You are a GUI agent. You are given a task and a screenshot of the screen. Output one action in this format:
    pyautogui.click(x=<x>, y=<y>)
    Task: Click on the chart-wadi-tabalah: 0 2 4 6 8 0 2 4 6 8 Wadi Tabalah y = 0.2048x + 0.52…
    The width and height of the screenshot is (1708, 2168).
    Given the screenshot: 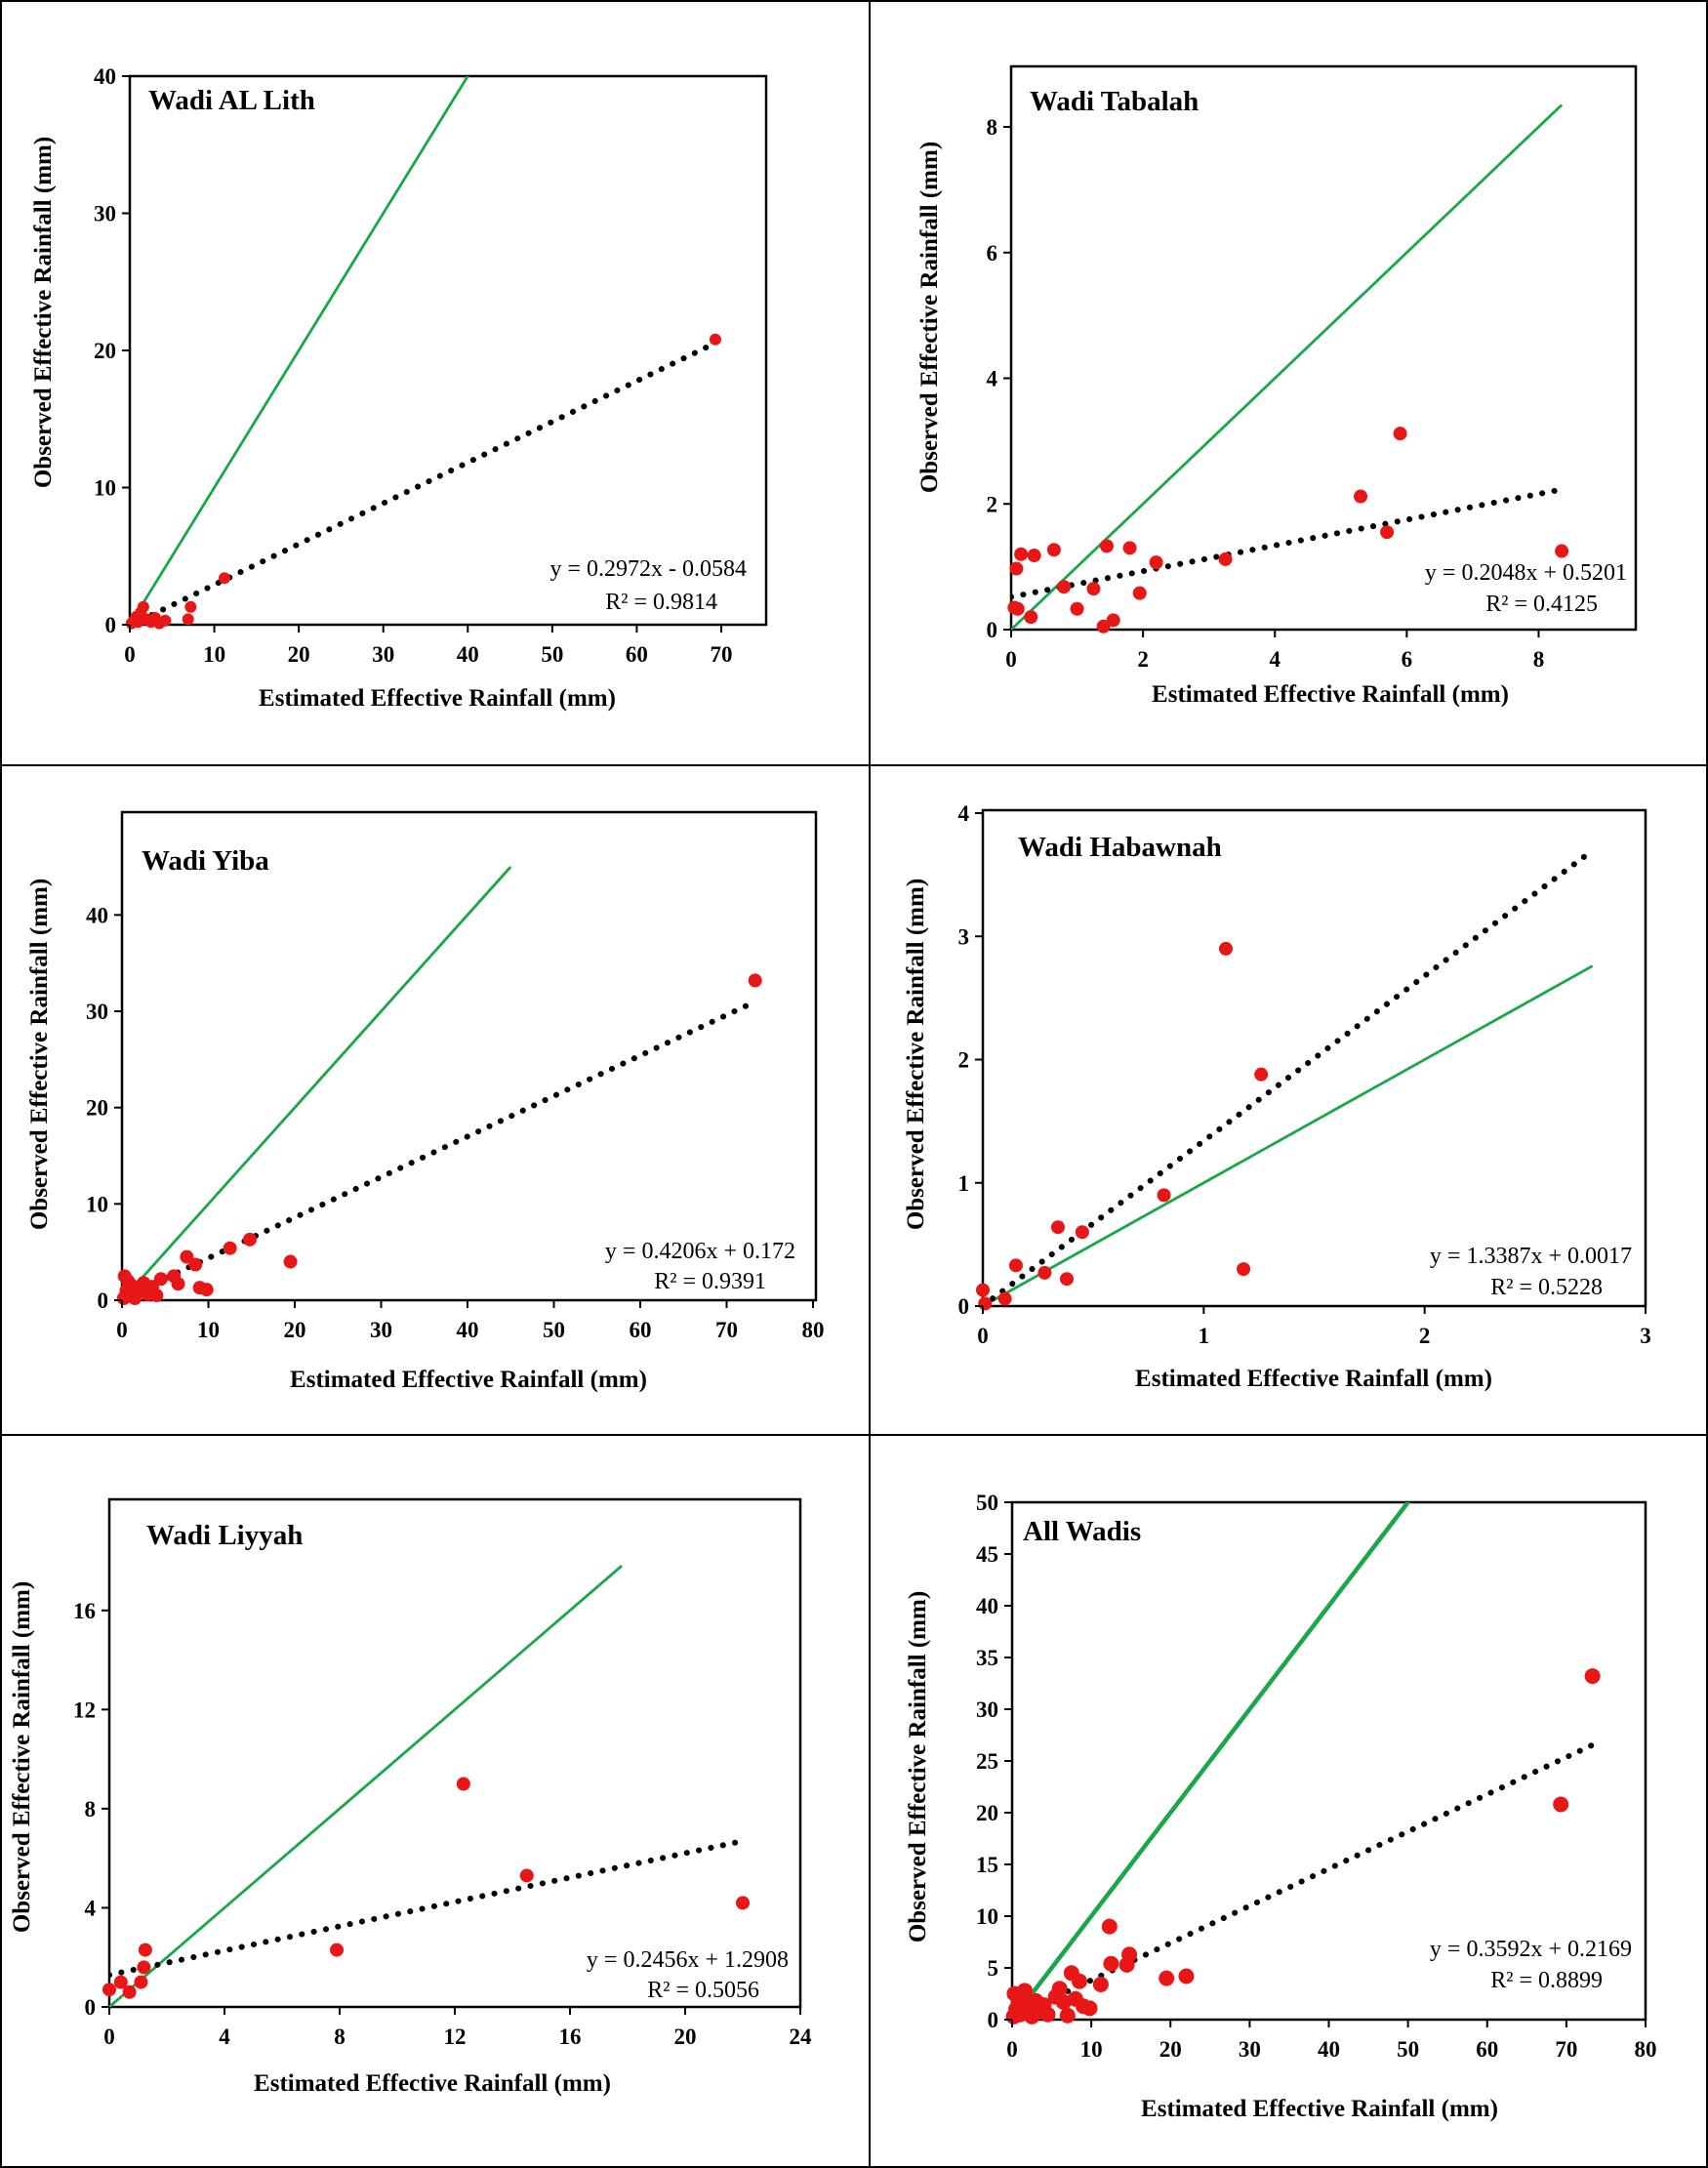 What is the action you would take?
    pyautogui.click(x=1277, y=386)
    